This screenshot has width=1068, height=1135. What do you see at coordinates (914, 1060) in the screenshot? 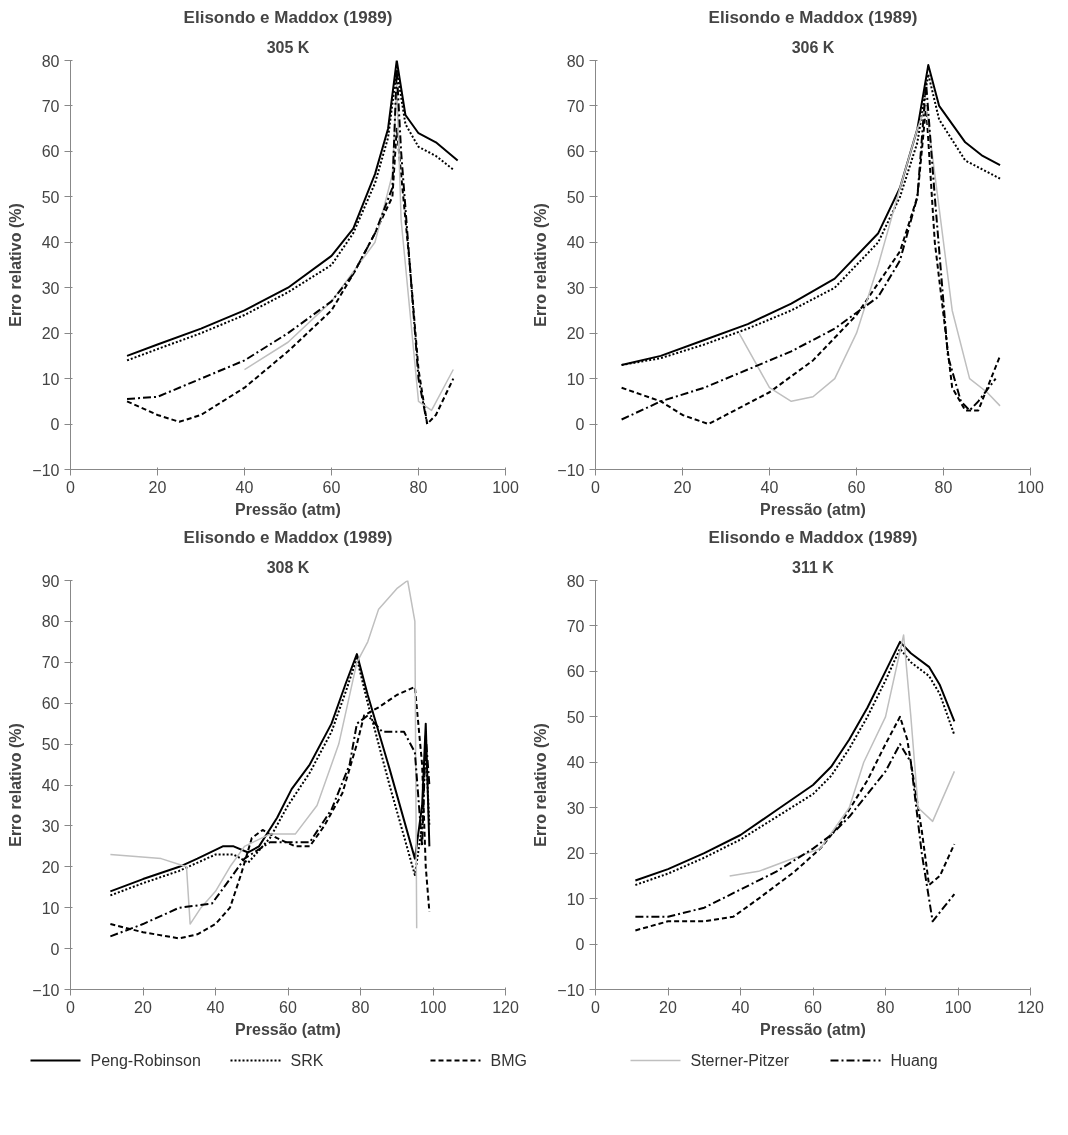
I see `legend-label: Huang` at bounding box center [914, 1060].